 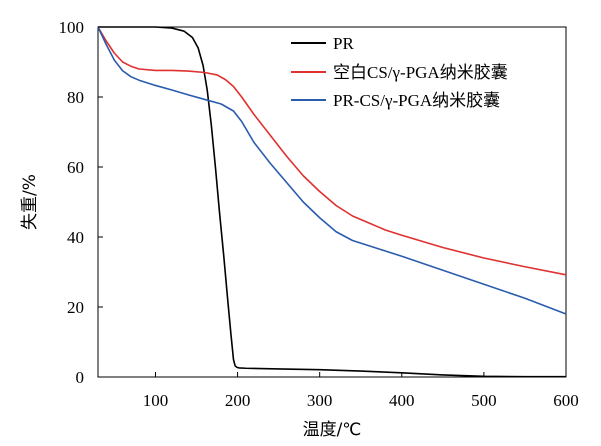 I want to click on legend-label-blank-capsule: 空白CS/γ-PGA纳米胶囊, so click(x=420, y=72).